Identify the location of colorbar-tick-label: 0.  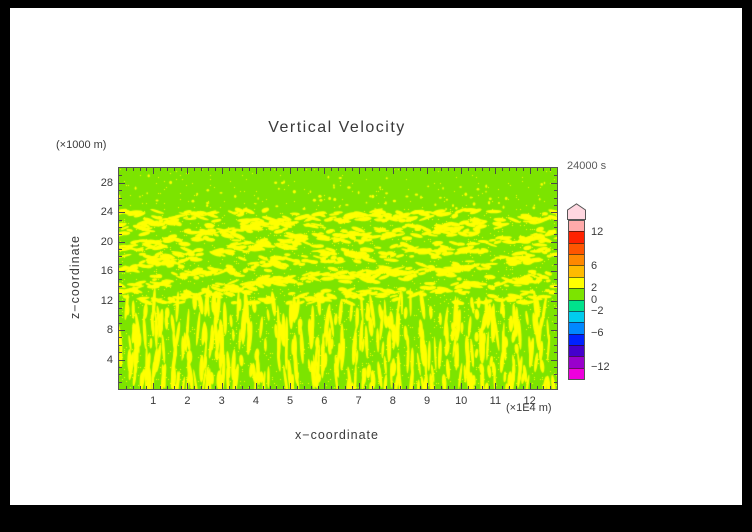
(594, 299).